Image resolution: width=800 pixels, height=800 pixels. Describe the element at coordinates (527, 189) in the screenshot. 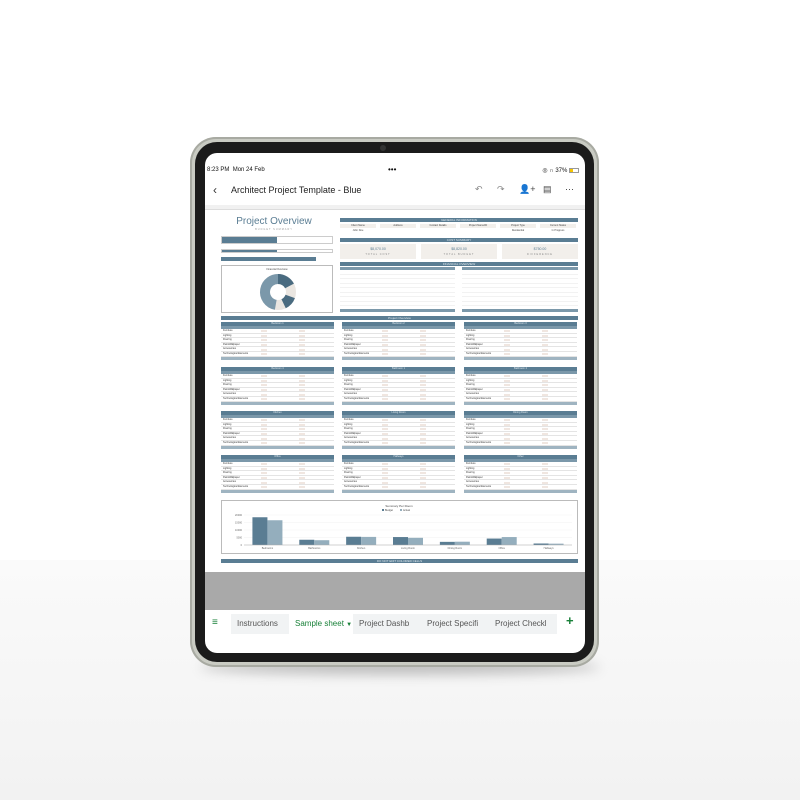

I see `add-person-icon: 👤+` at that location.